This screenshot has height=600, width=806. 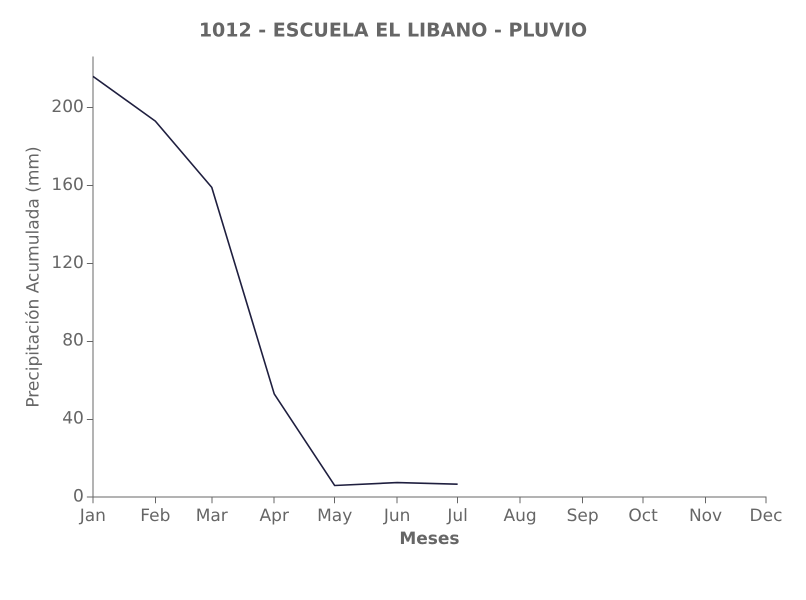 I want to click on y-tick-label: 40, so click(x=73, y=418).